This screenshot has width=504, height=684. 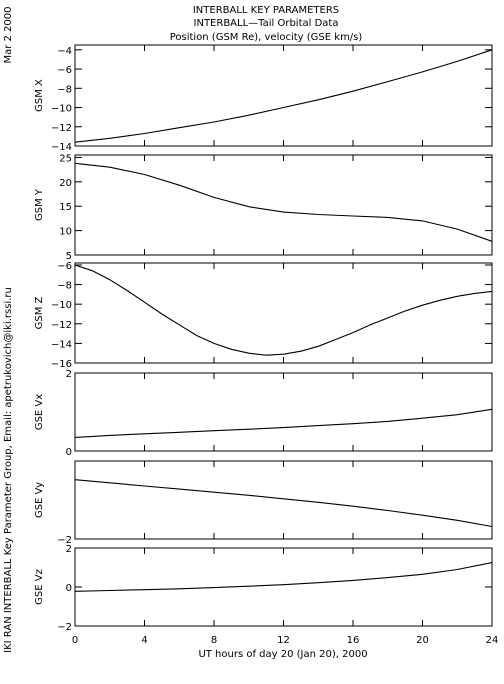 I want to click on series-line-gsm-z, so click(x=283, y=310).